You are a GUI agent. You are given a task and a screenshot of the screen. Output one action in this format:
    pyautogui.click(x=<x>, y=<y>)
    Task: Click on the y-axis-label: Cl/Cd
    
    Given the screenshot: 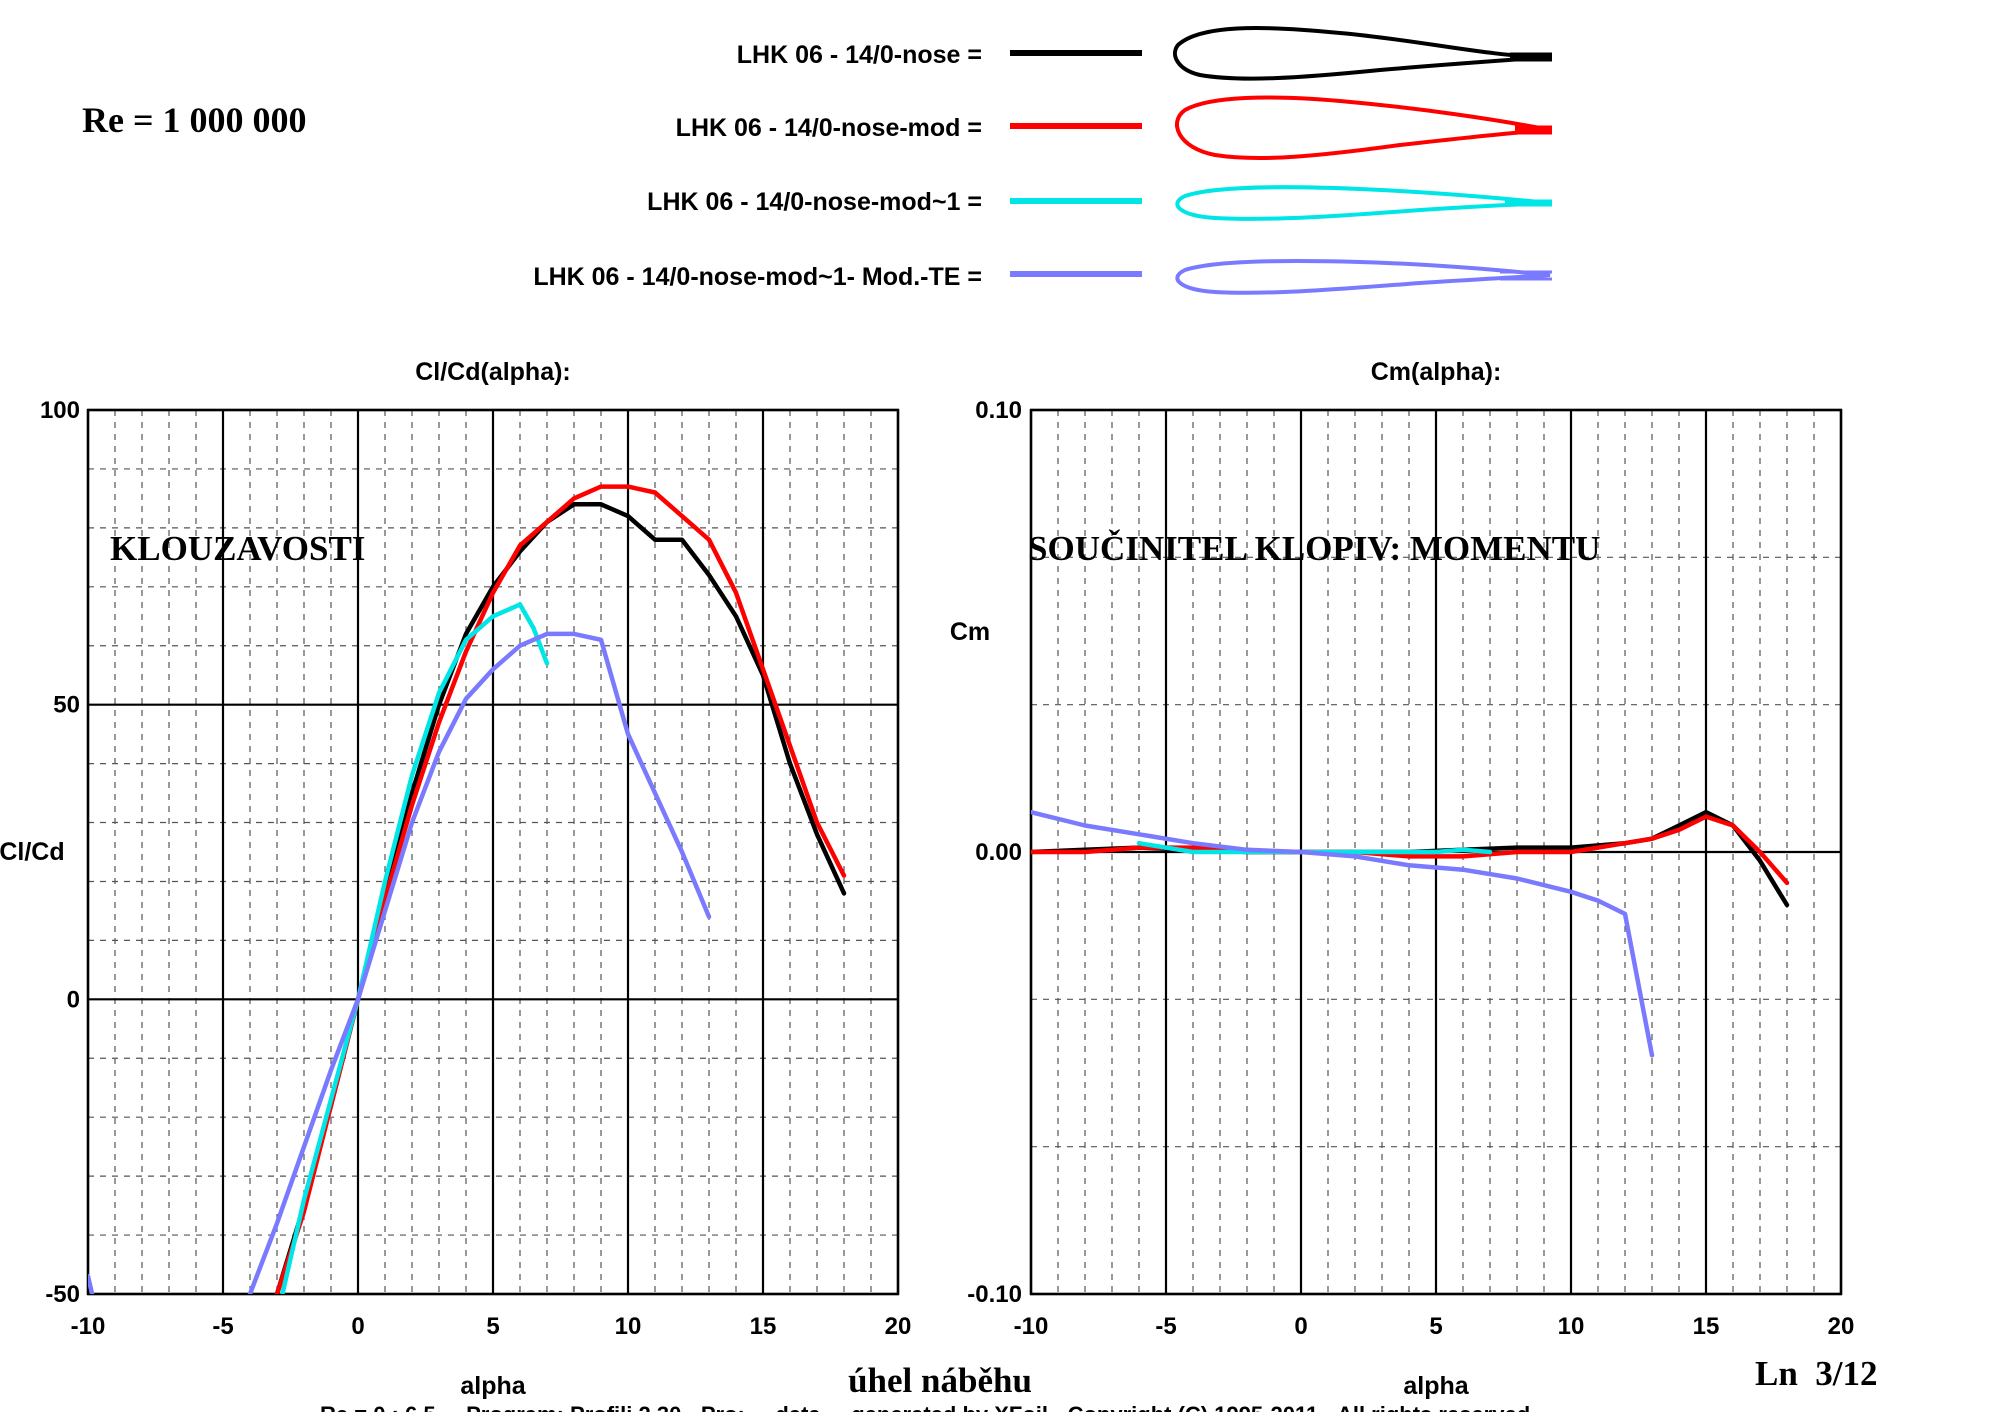 What is the action you would take?
    pyautogui.click(x=32, y=852)
    